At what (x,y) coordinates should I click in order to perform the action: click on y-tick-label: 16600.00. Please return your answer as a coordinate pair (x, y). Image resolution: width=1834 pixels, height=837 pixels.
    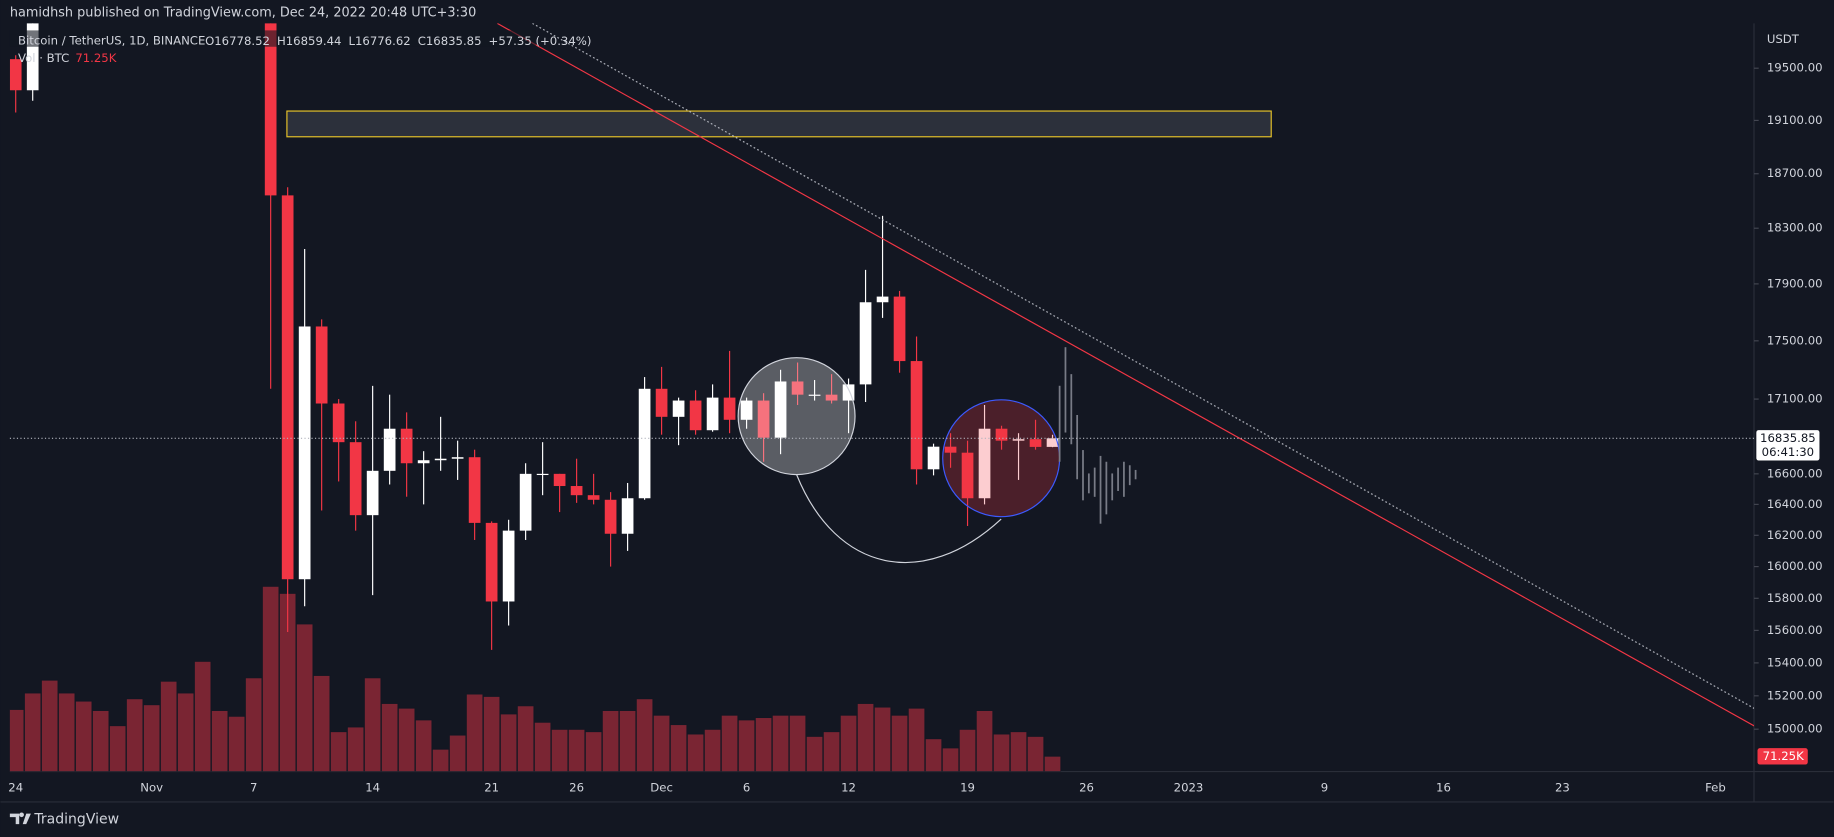
    Looking at the image, I should click on (1795, 473).